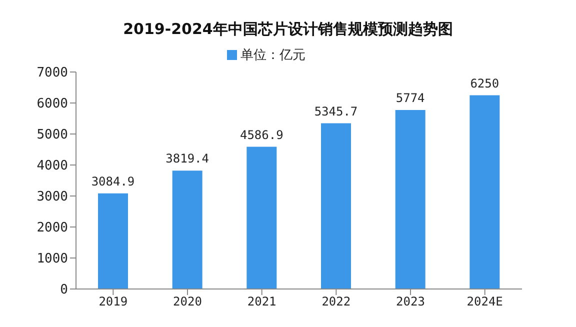  What do you see at coordinates (187, 301) in the screenshot?
I see `x-tick-label: 2020` at bounding box center [187, 301].